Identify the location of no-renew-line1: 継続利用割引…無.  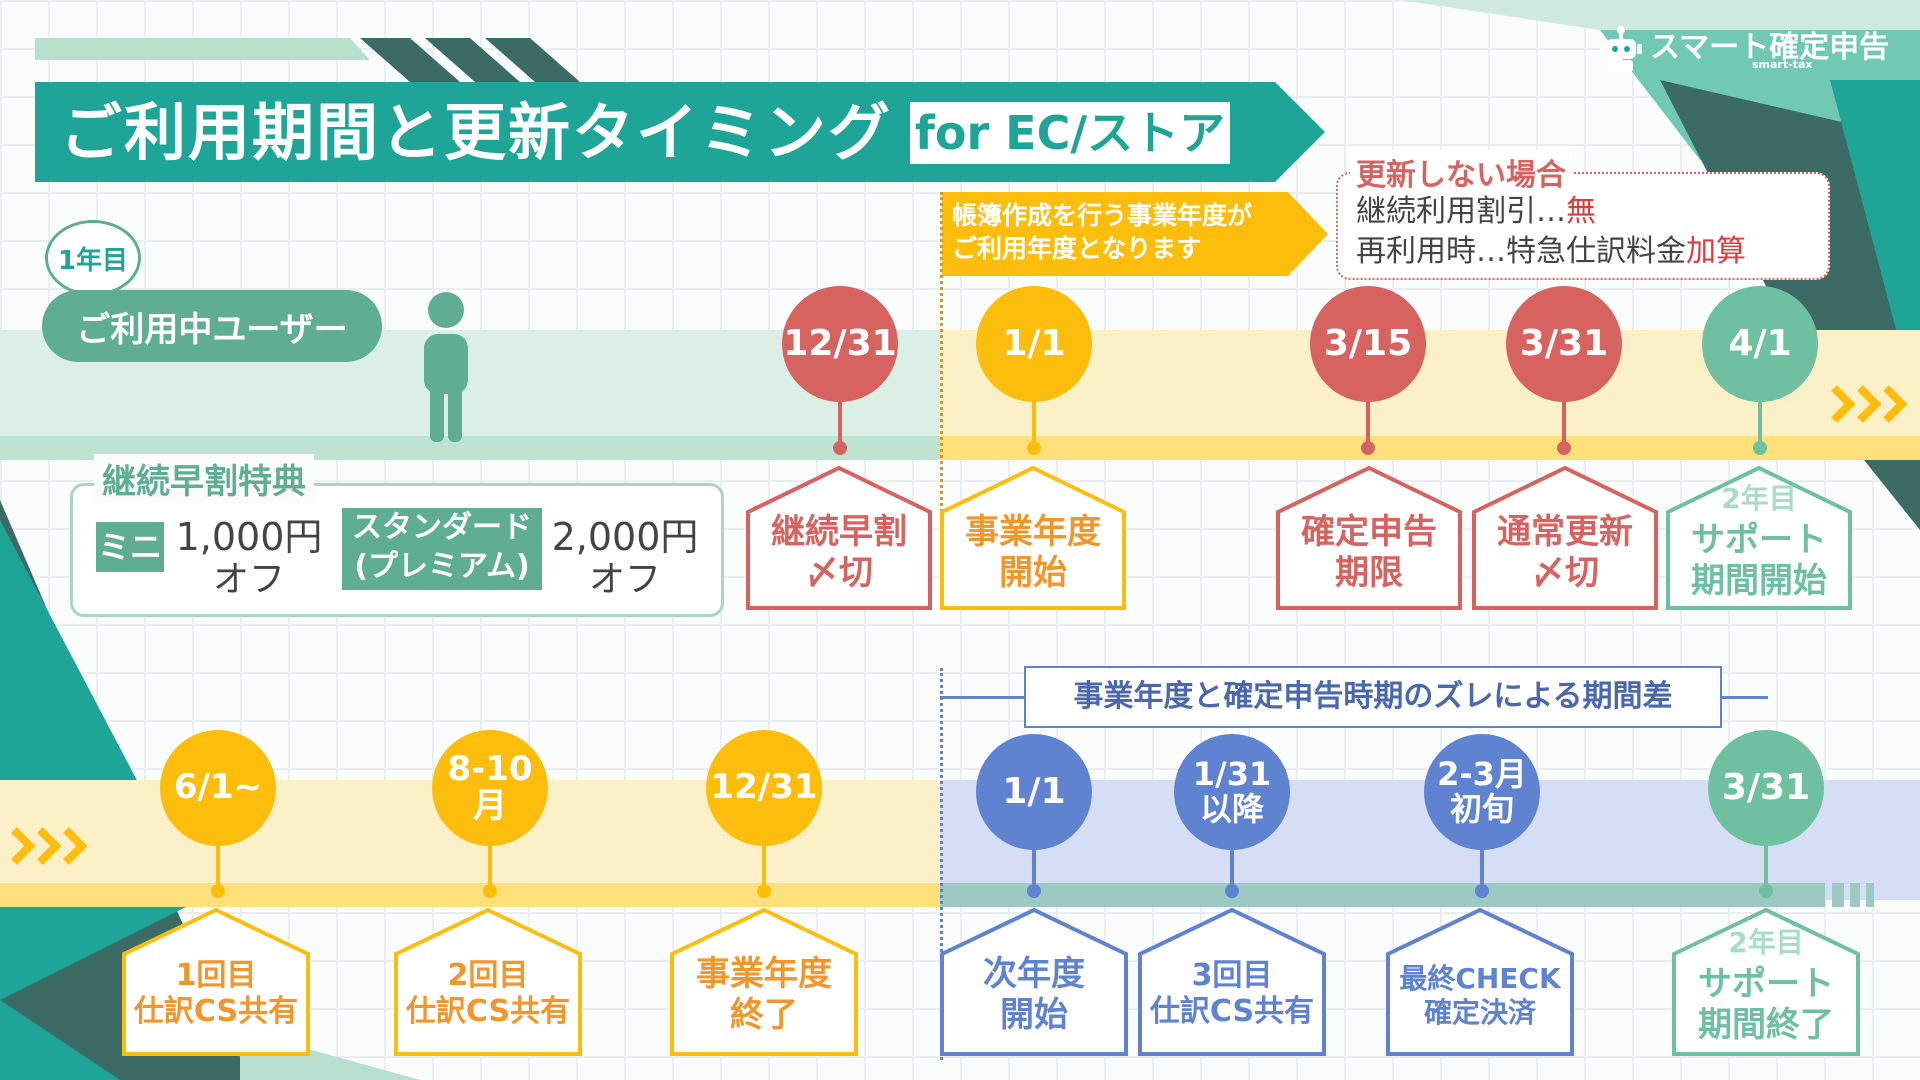
(1476, 208).